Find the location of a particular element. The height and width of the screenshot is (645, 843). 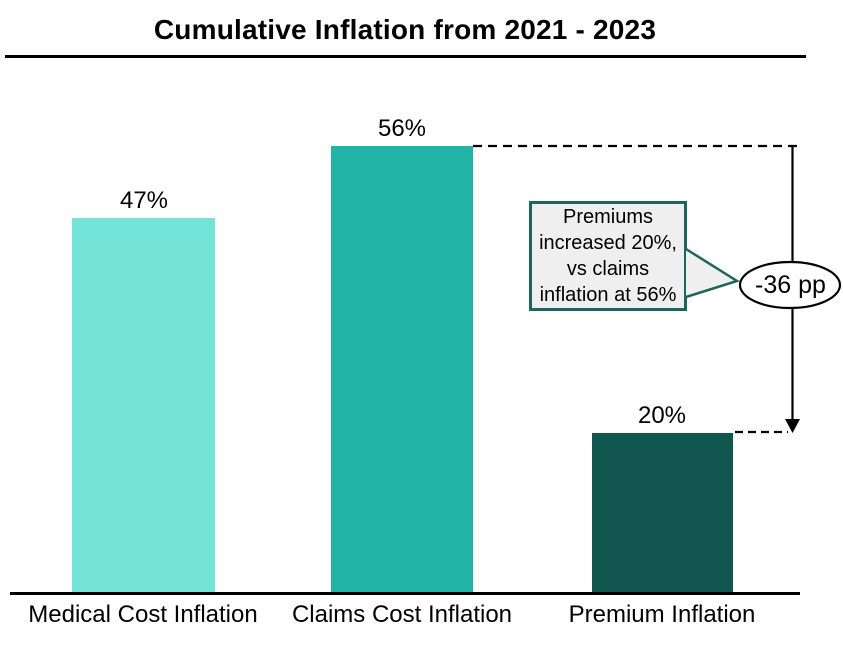

callout-pointer is located at coordinates (712, 273).